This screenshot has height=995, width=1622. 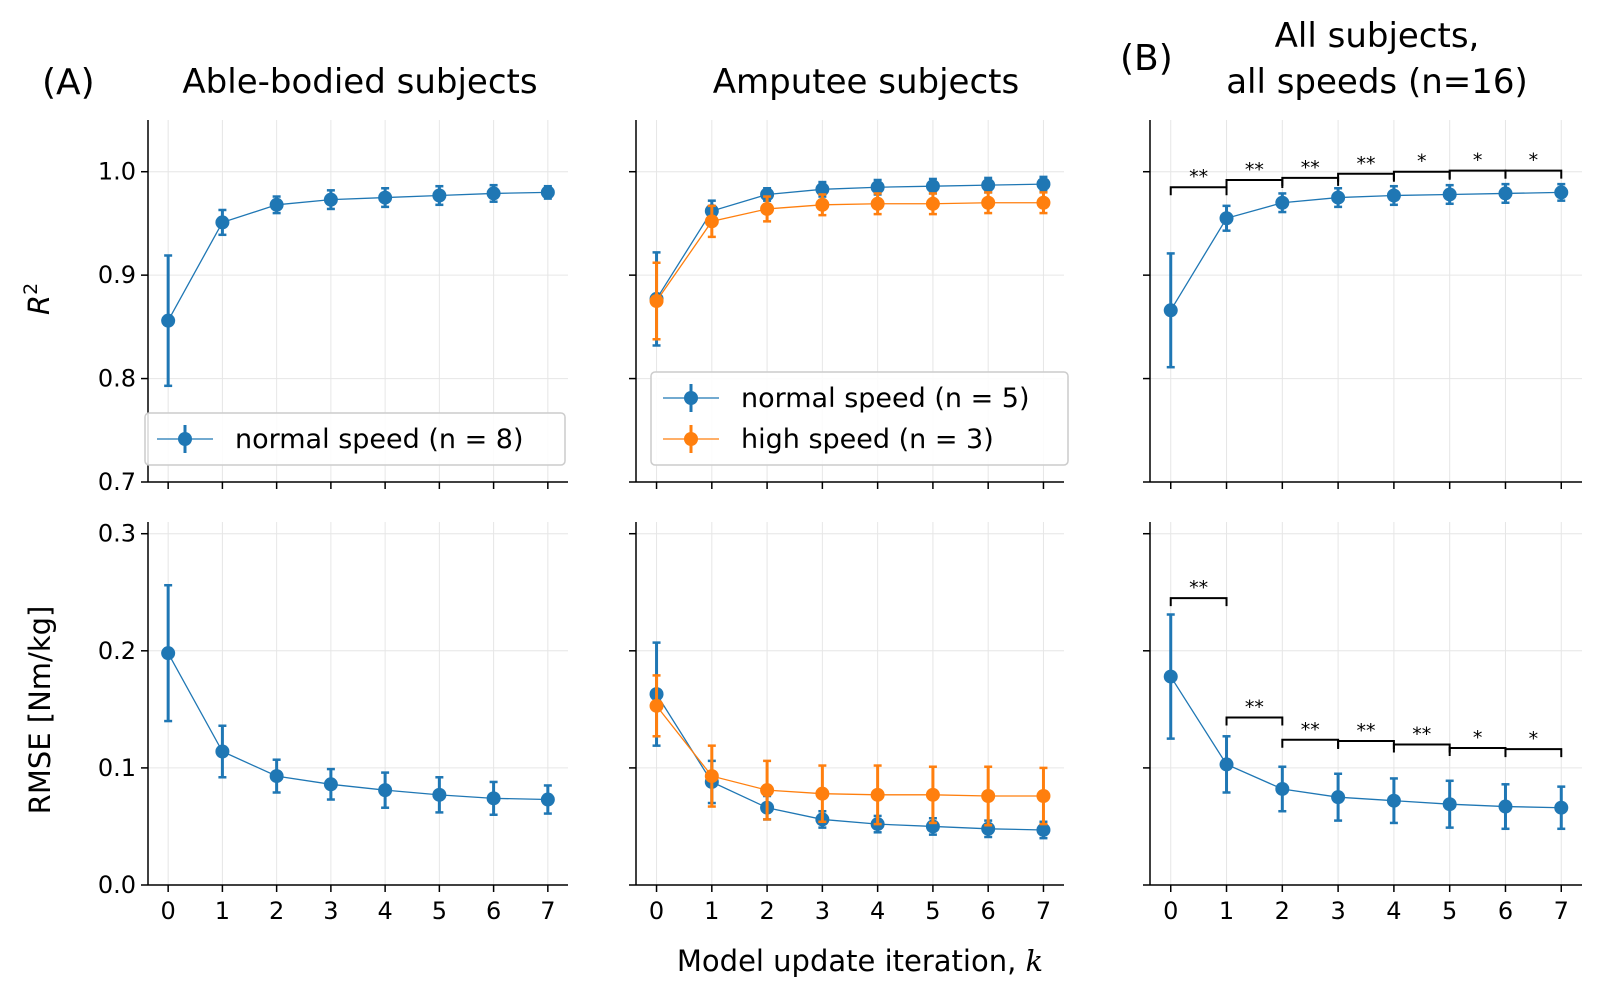 I want to click on x-tick-label: 1, so click(x=711, y=911).